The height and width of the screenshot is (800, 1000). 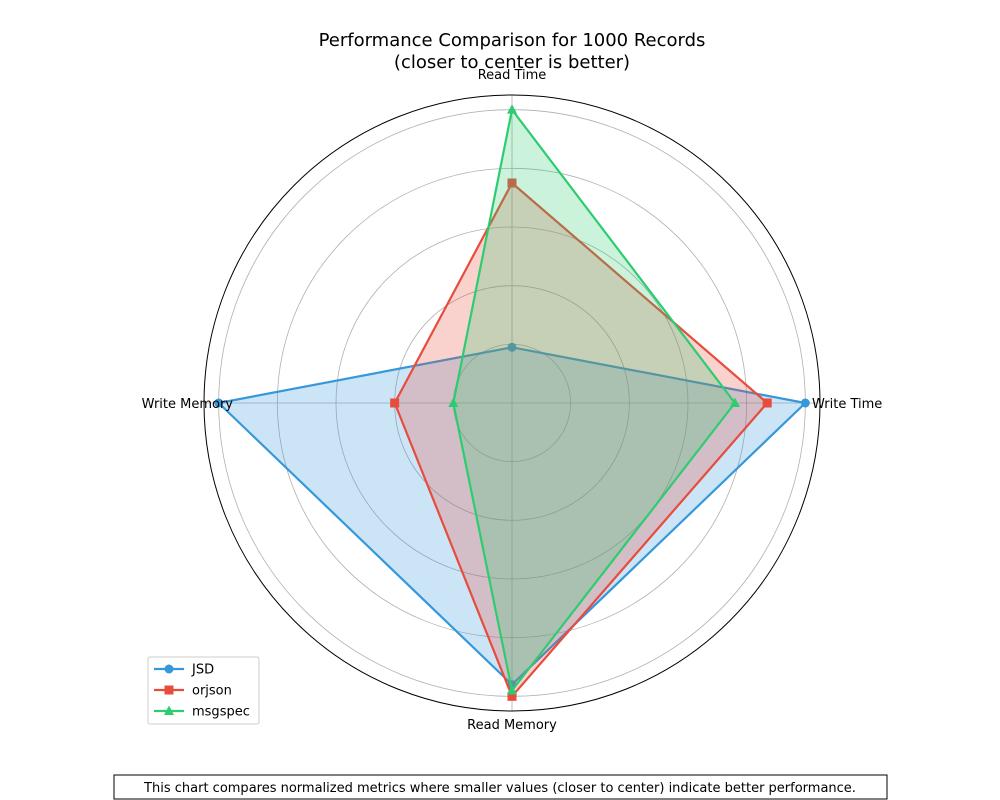 What do you see at coordinates (847, 404) in the screenshot?
I see `axis-label-write-time: Write Time` at bounding box center [847, 404].